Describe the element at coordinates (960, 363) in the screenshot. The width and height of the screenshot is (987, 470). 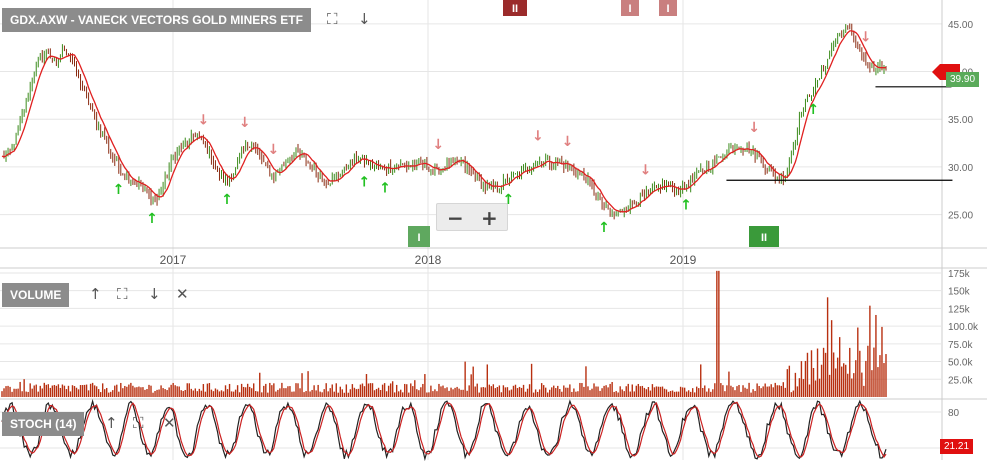
I see `volume-tick-label: 50.0k` at that location.